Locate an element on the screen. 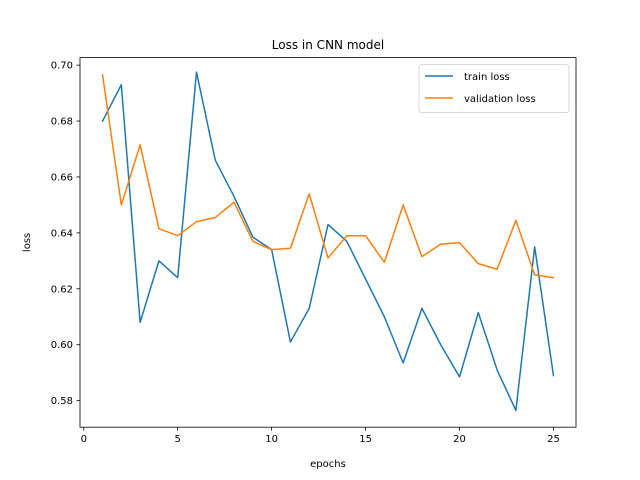 The image size is (640, 480). y-tick-label: 0.60 is located at coordinates (62, 345).